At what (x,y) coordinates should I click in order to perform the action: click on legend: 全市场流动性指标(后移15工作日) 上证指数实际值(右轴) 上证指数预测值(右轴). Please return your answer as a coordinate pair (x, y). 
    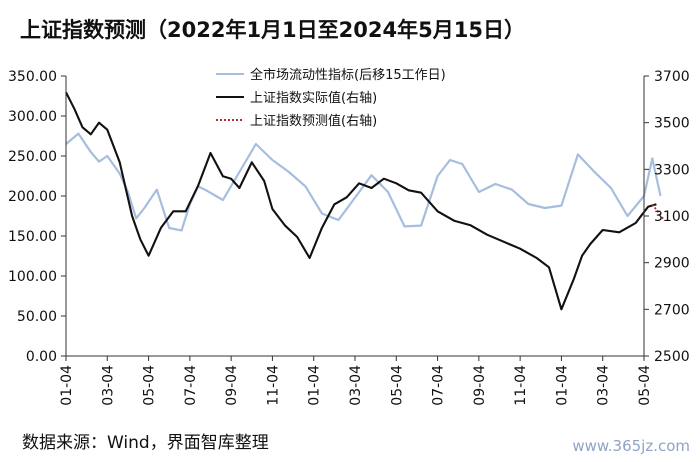
    Looking at the image, I should click on (331, 98).